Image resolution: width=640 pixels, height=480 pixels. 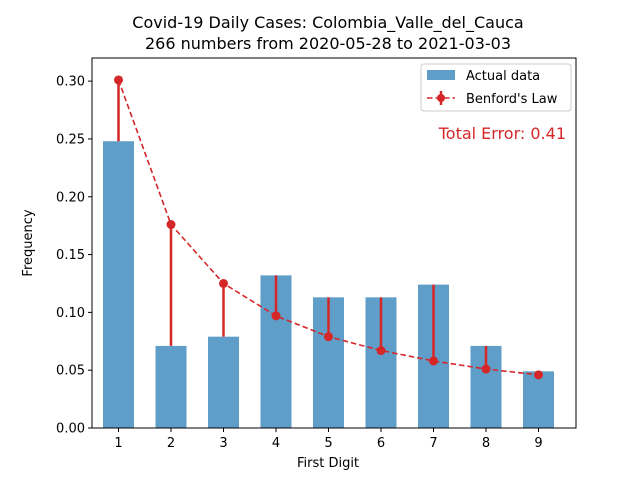 What do you see at coordinates (381, 443) in the screenshot?
I see `x-tick-label: 6` at bounding box center [381, 443].